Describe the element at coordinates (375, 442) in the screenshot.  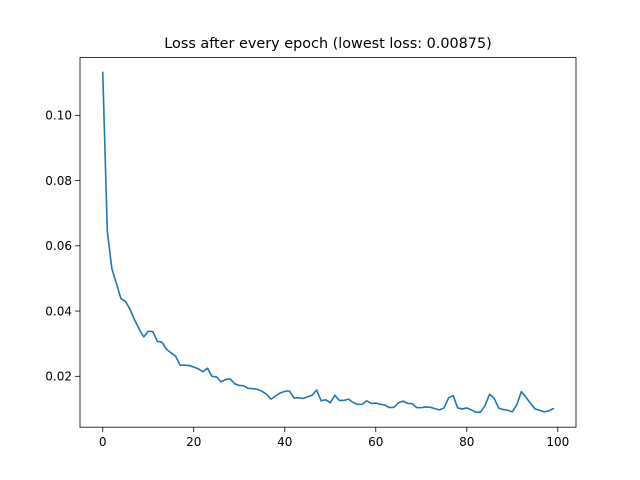
I see `x-tick-label: 60` at that location.